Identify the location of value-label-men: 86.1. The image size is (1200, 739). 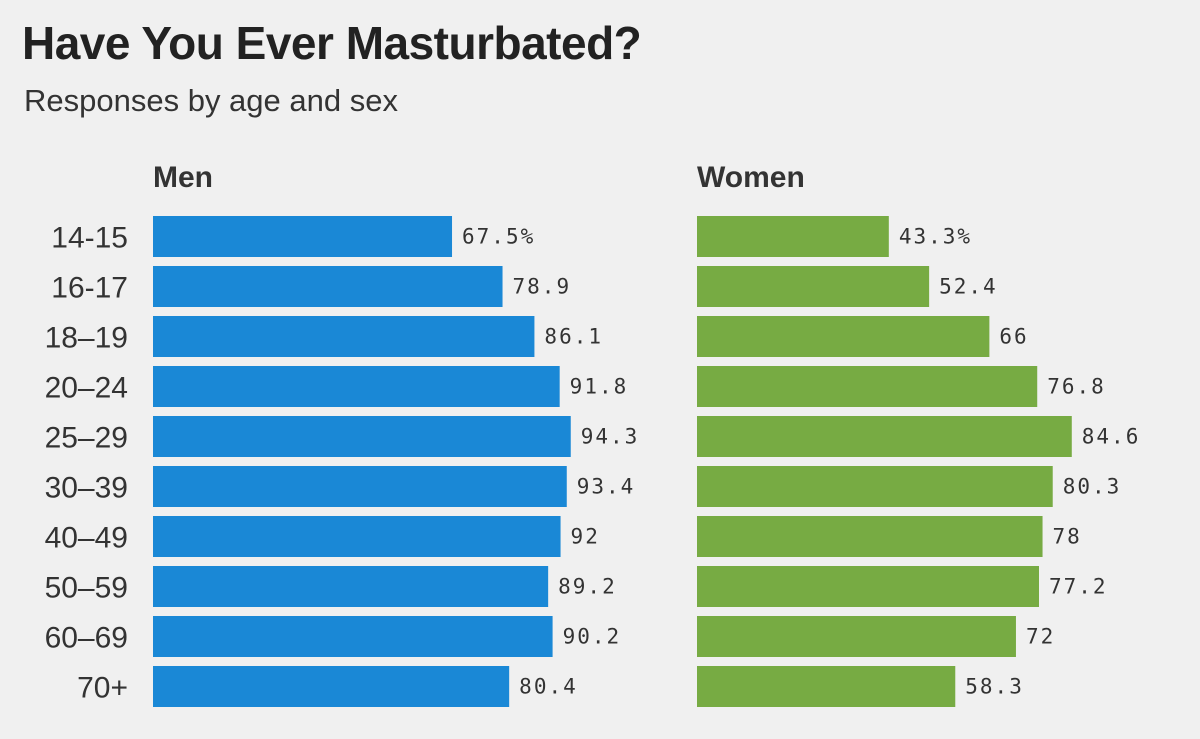
(573, 337).